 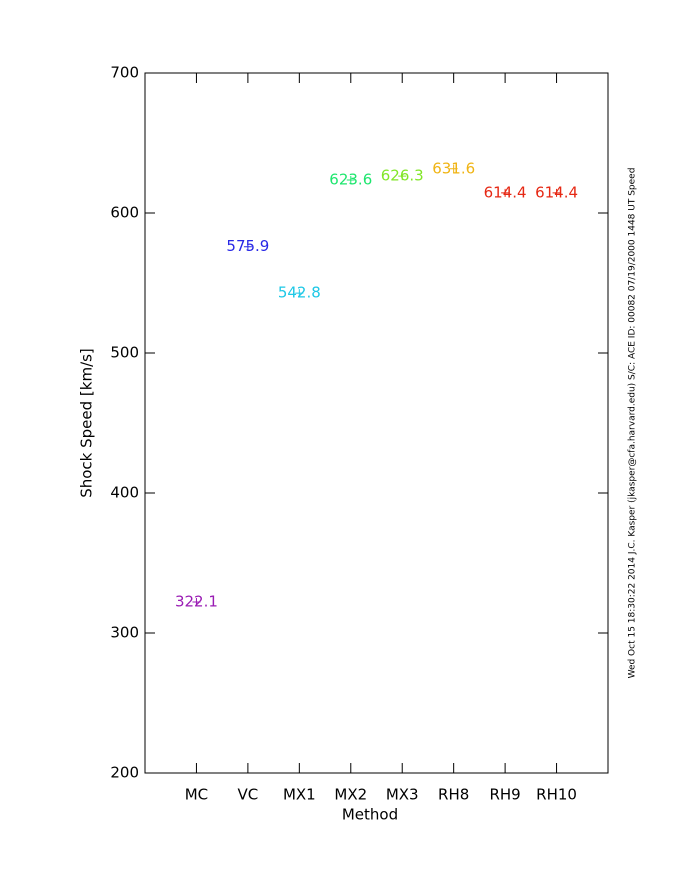 I want to click on y-tick-label: 200, so click(x=124, y=773).